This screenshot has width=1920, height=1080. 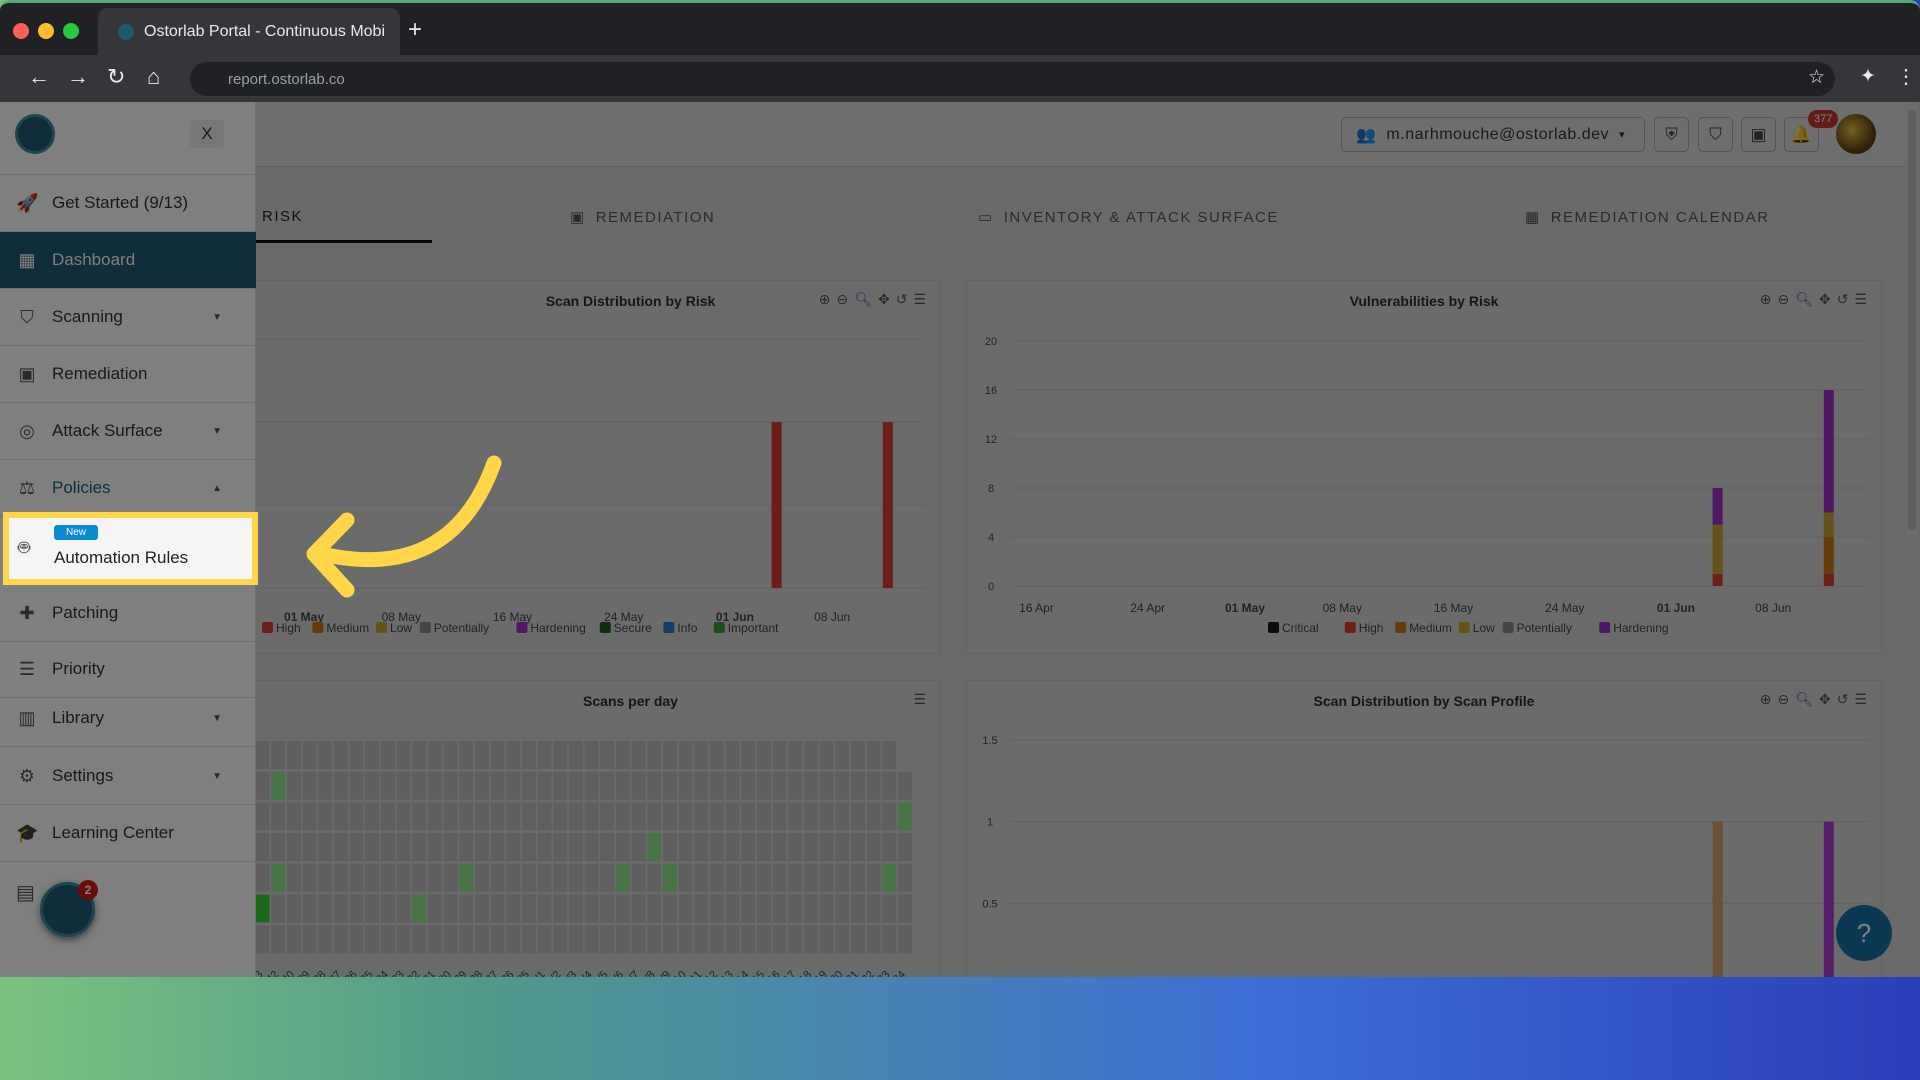 What do you see at coordinates (46, 31) in the screenshot?
I see `minimize-window-button` at bounding box center [46, 31].